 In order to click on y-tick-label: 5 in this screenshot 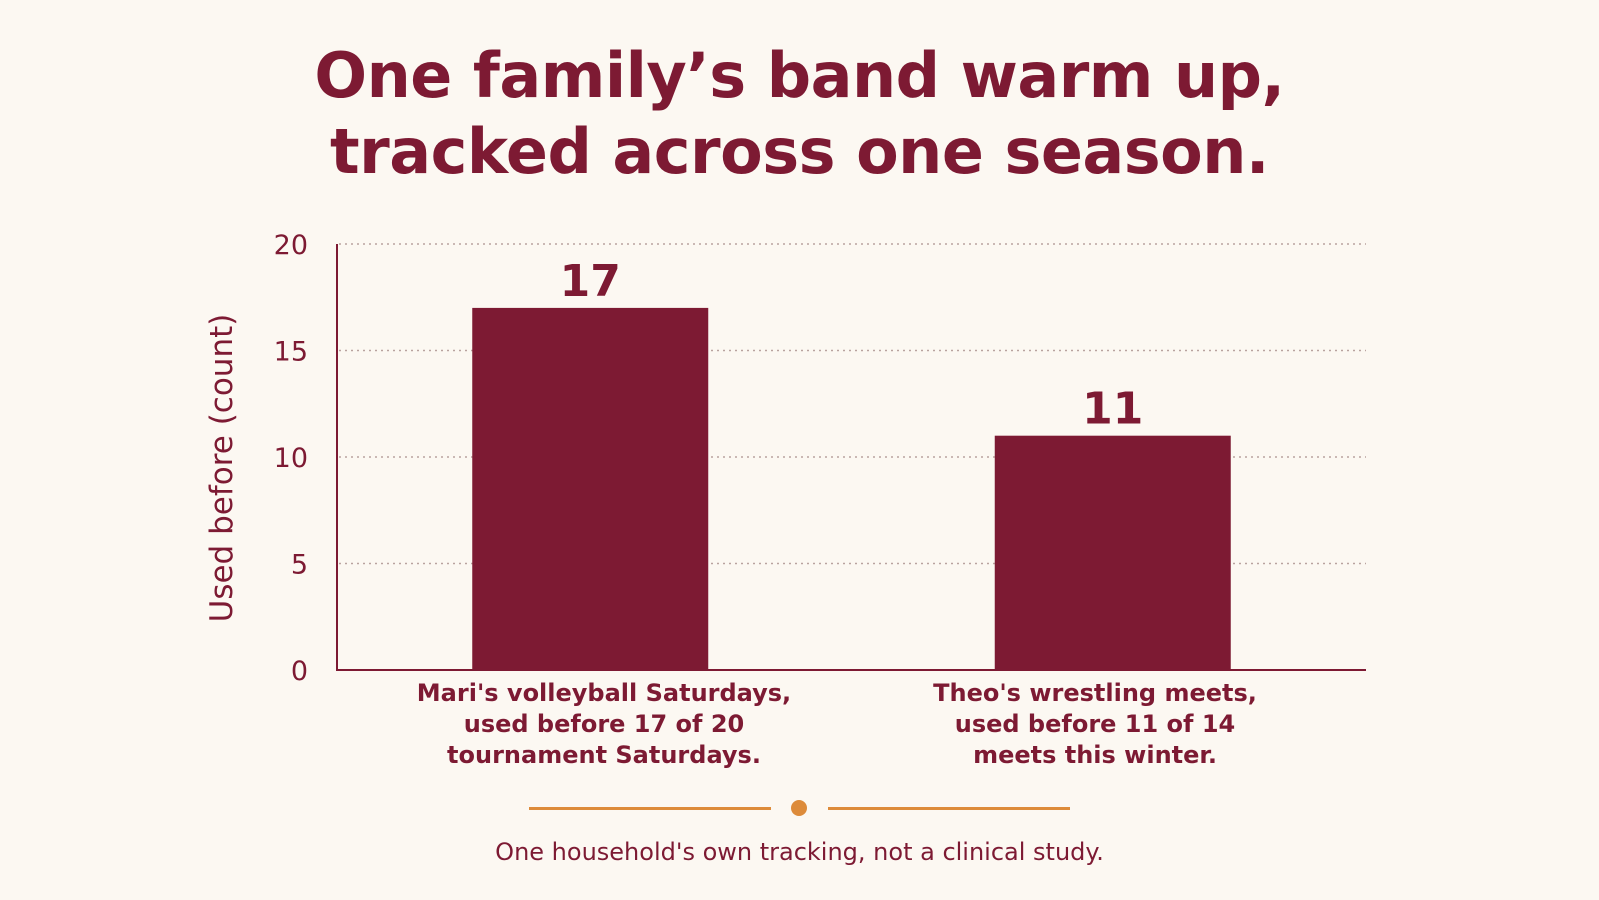, I will do `click(299, 565)`.